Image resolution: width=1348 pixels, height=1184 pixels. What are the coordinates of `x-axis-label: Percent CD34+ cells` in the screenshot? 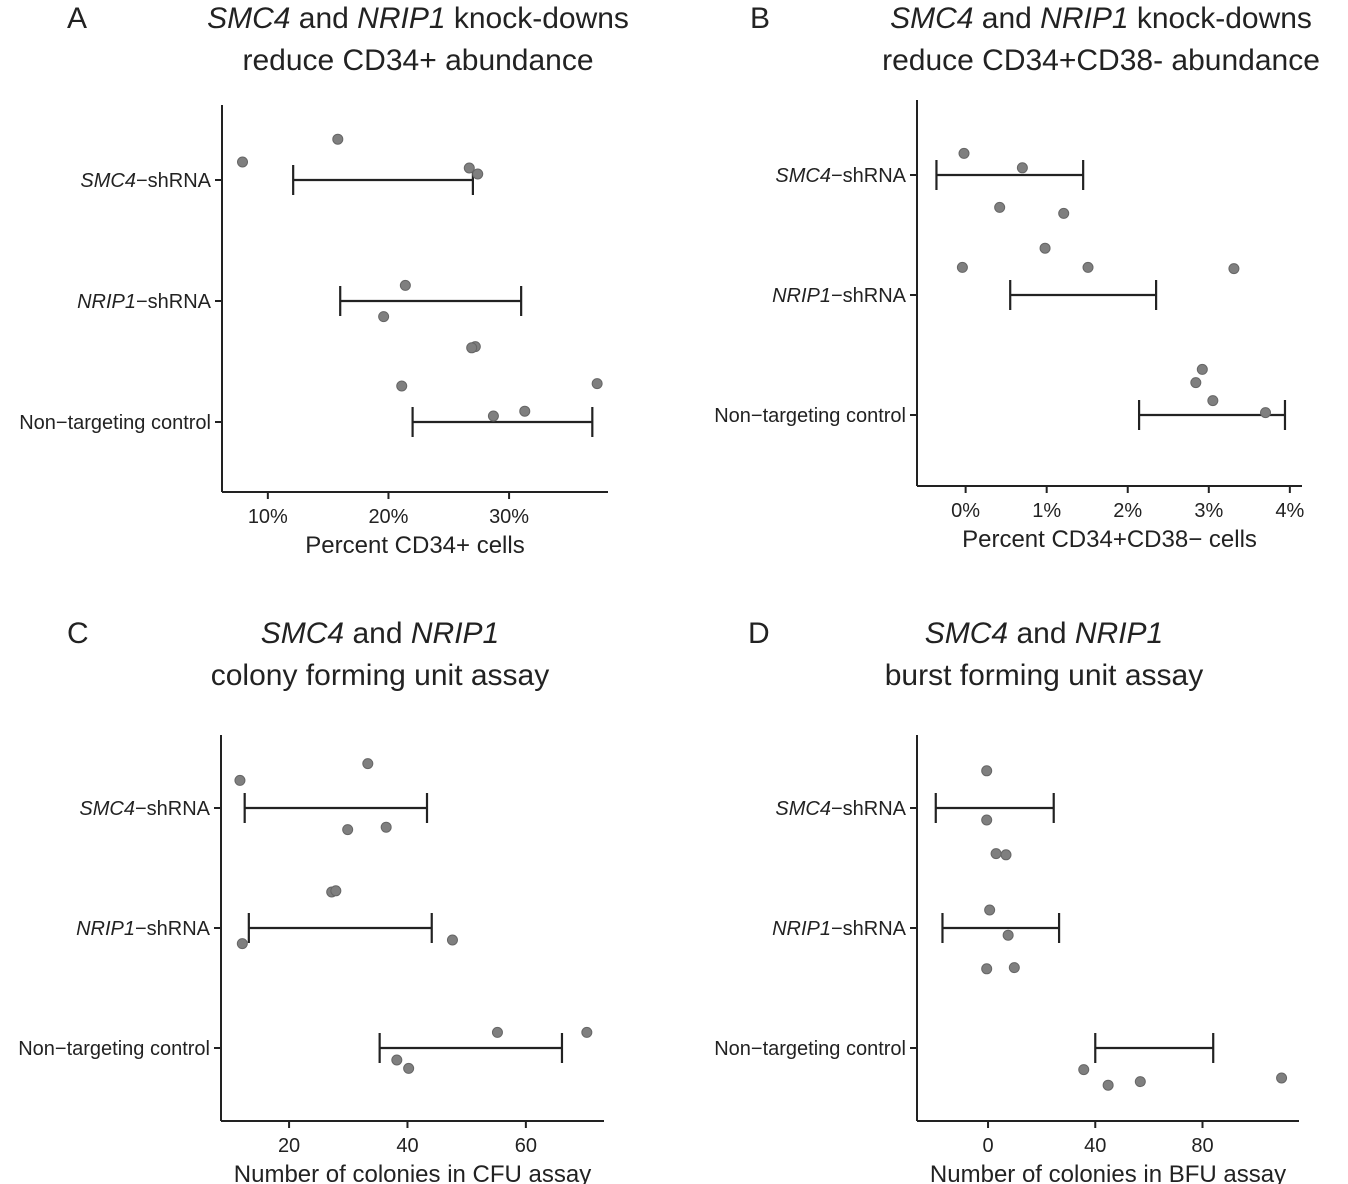 It's located at (414, 545).